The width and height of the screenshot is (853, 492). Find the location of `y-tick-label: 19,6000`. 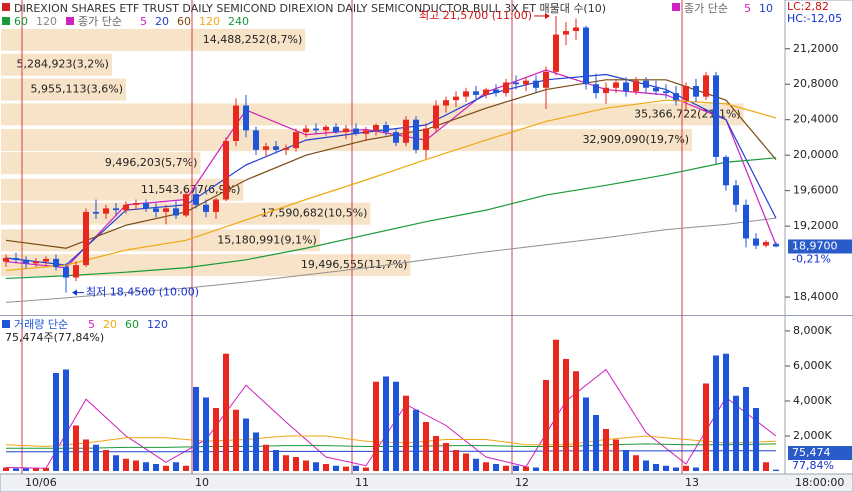

y-tick-label: 19,6000 is located at coordinates (816, 190).